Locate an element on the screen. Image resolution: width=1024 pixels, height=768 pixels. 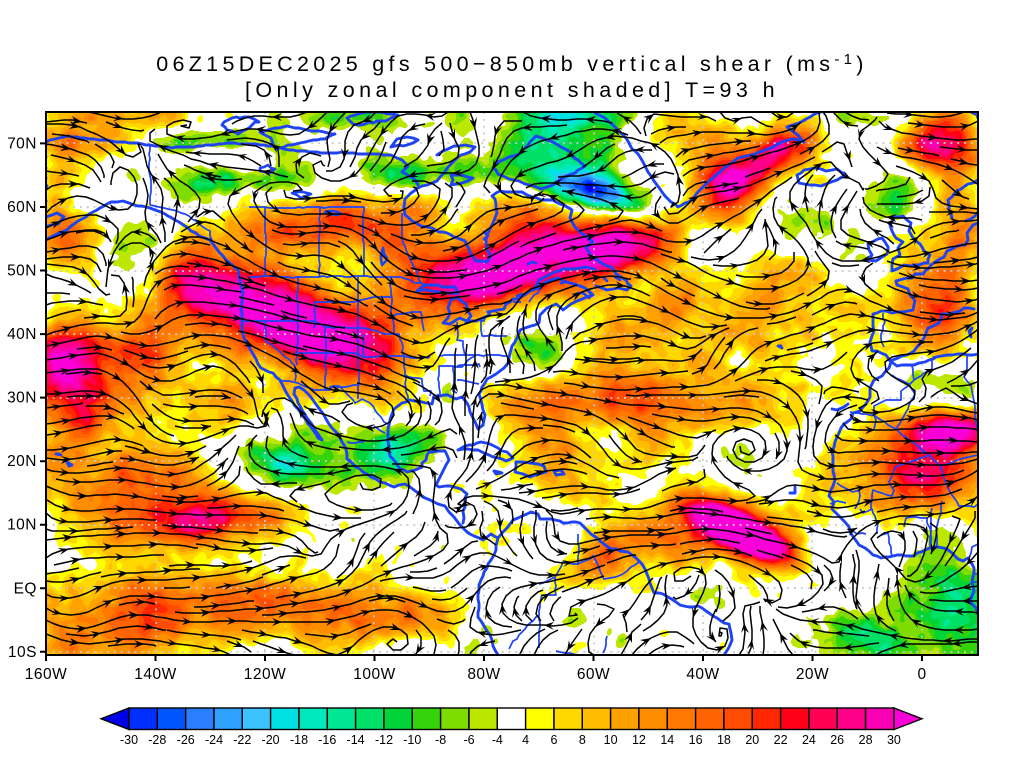
svg-text: 14 is located at coordinates (667, 740).